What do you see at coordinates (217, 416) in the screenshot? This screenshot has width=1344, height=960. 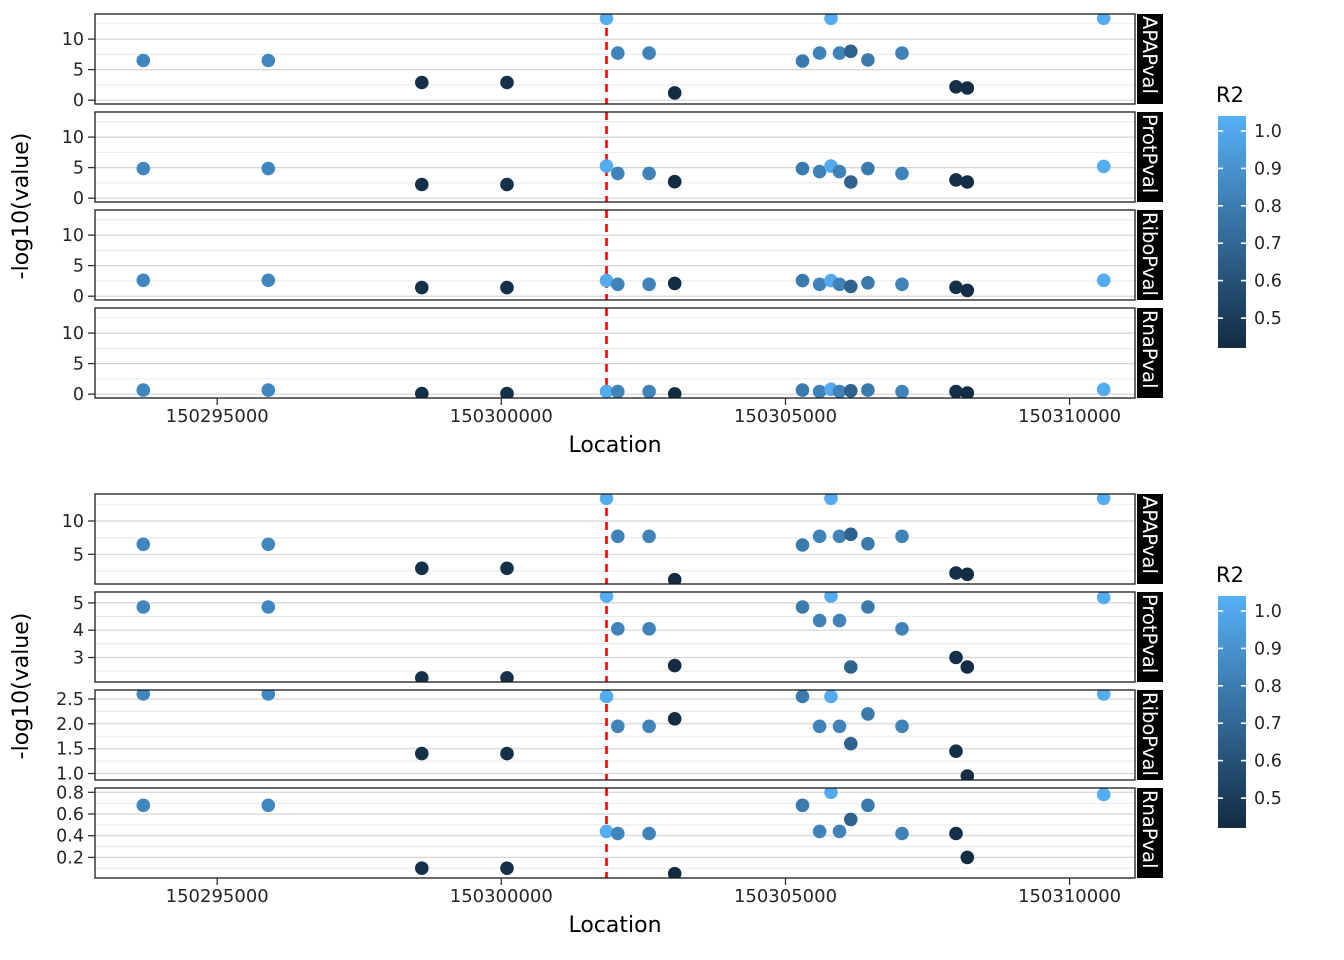 I see `x-axis-tick-label: 150295000` at bounding box center [217, 416].